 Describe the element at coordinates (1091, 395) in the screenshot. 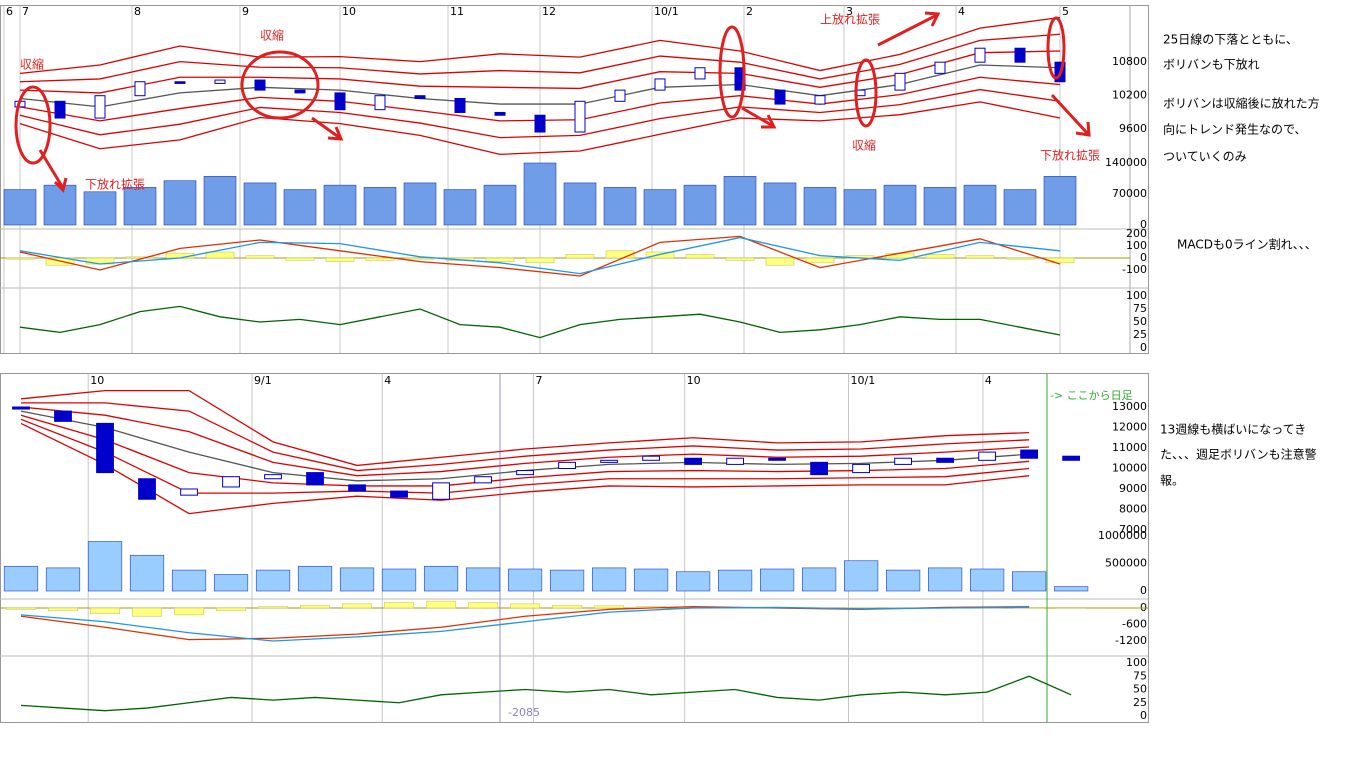

I see `annotation: -> ここから日足` at that location.